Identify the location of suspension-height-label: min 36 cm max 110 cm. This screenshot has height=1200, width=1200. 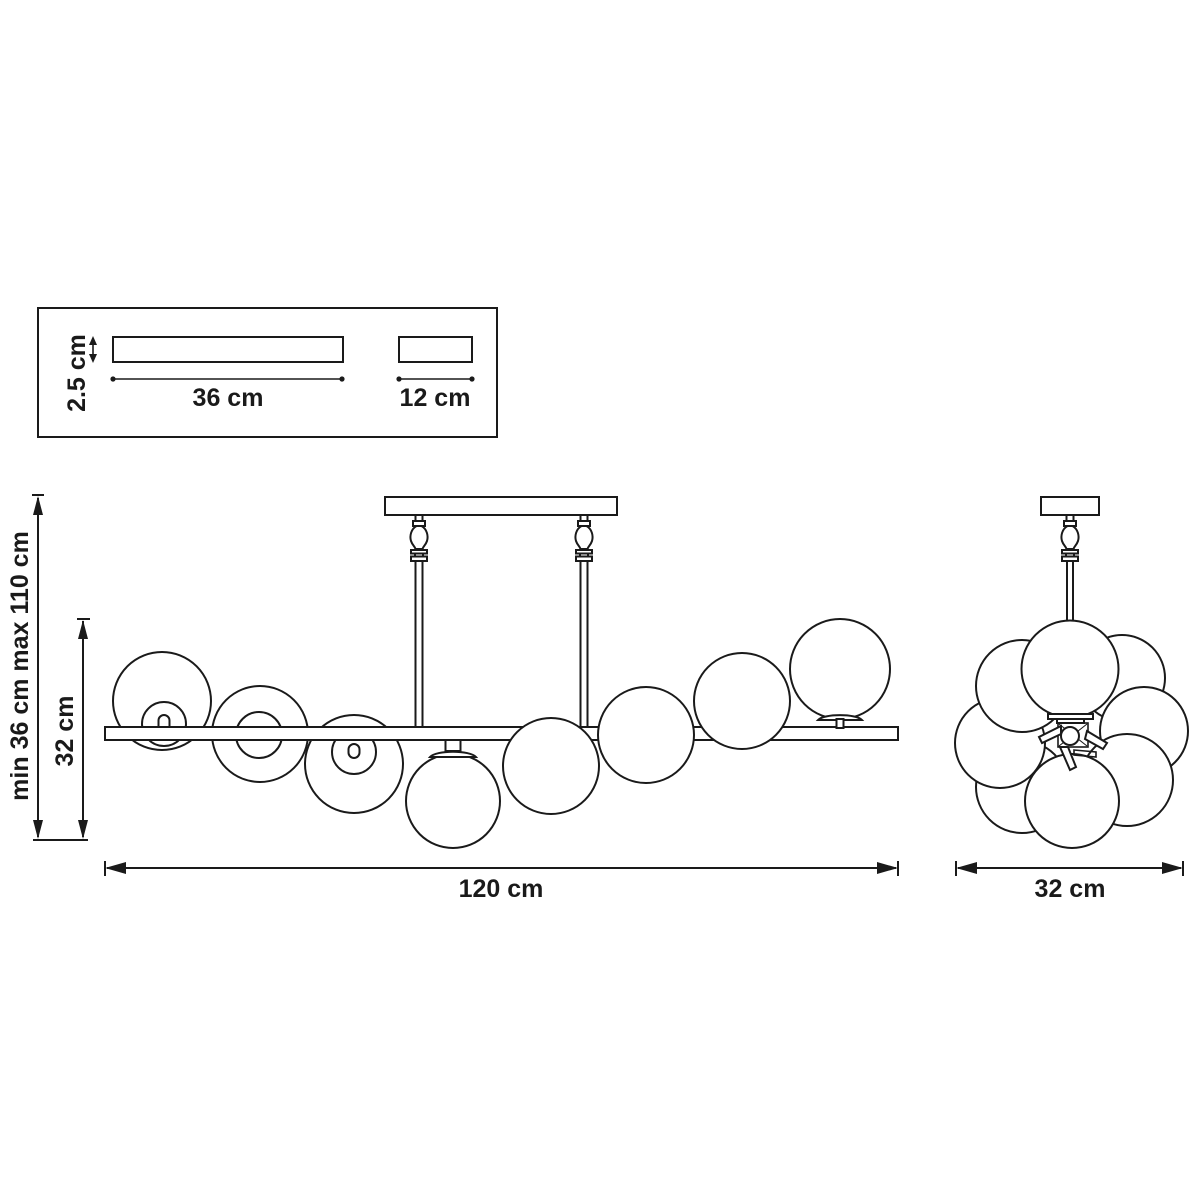
(20, 666).